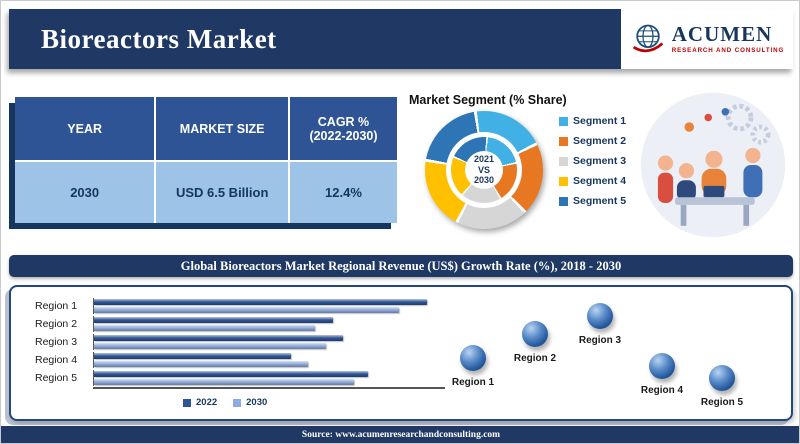 This screenshot has width=800, height=444. I want to click on region-marker-label: Region 5, so click(722, 402).